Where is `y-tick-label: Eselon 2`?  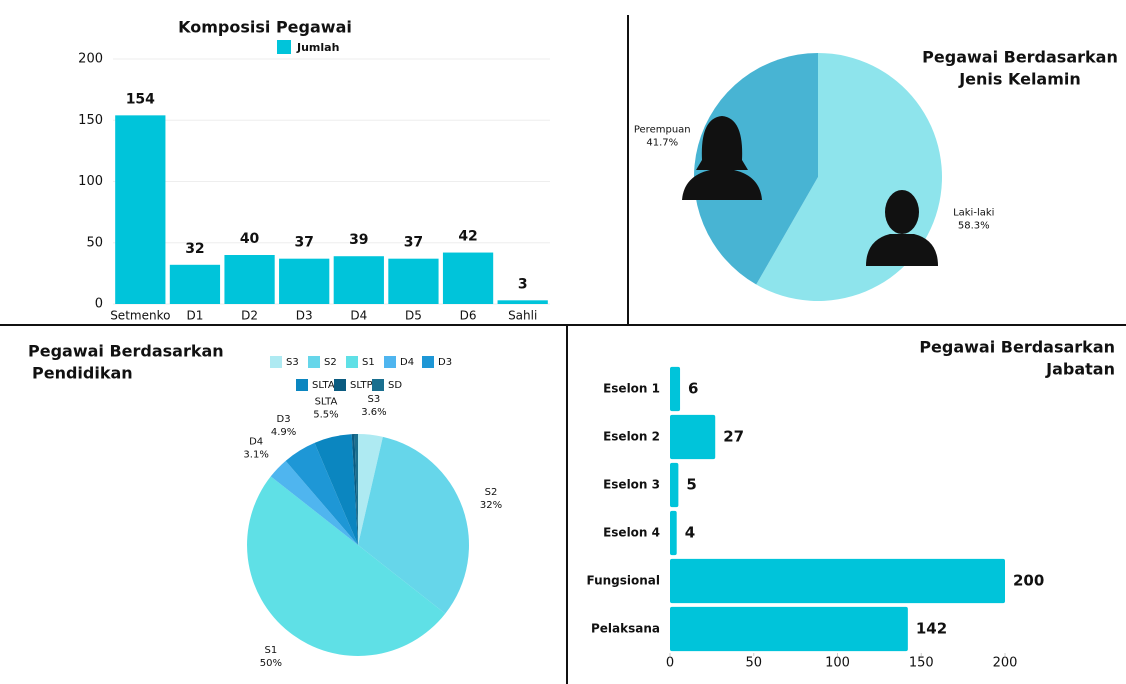
y-tick-label: Eselon 2 is located at coordinates (631, 437).